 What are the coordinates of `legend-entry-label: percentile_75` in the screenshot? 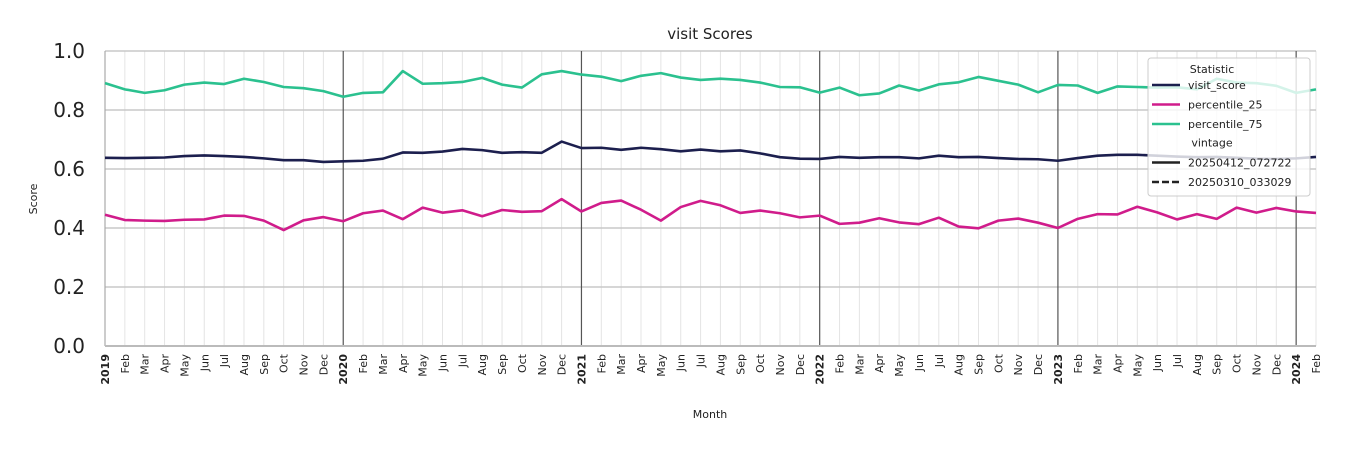 It's located at (1225, 124).